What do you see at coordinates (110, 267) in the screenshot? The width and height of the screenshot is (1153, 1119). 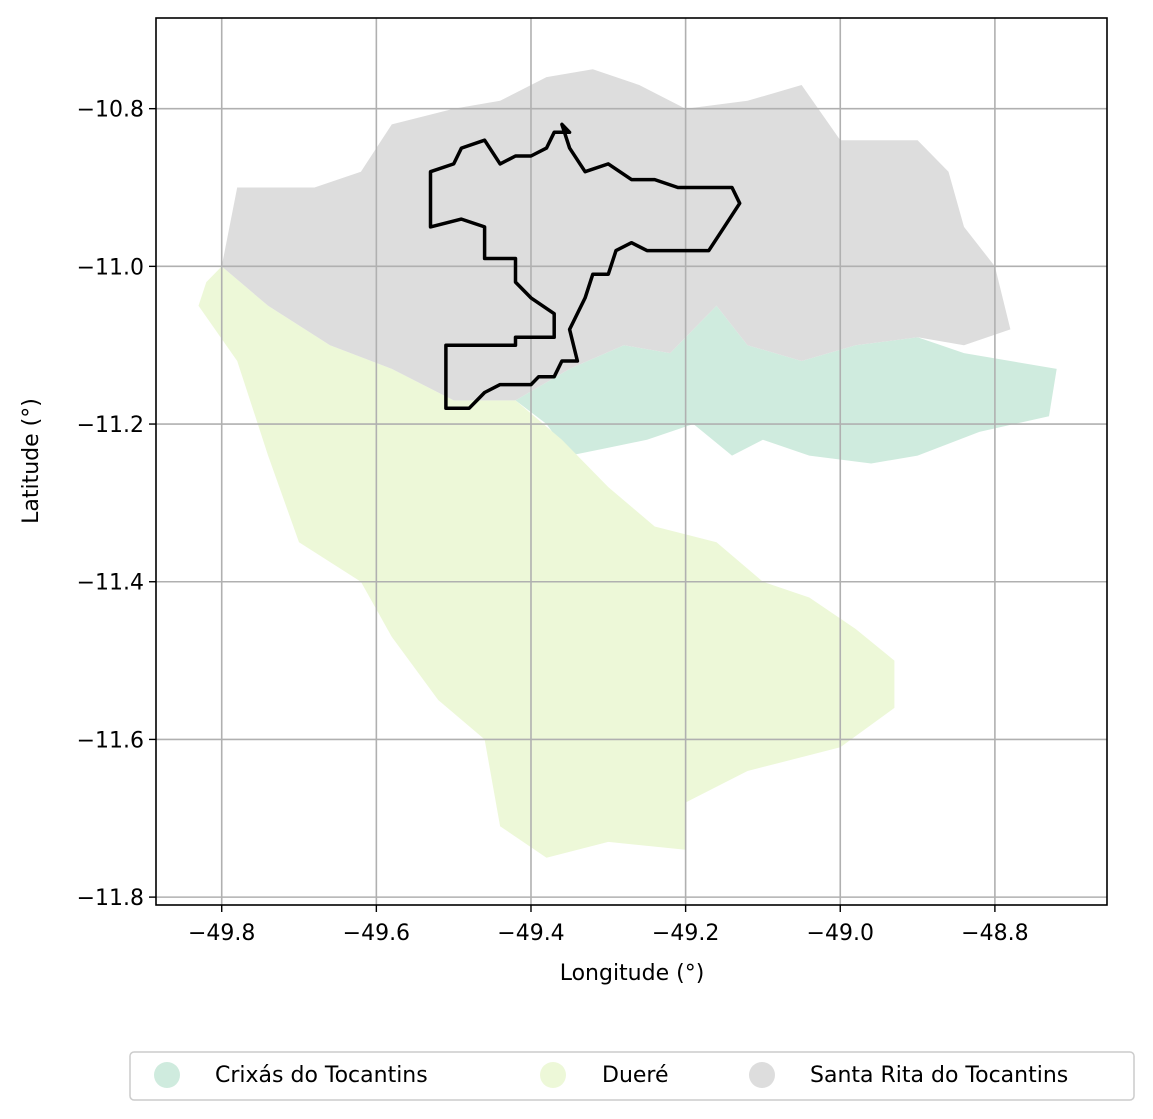 I see `y-tick-label: −11.0` at bounding box center [110, 267].